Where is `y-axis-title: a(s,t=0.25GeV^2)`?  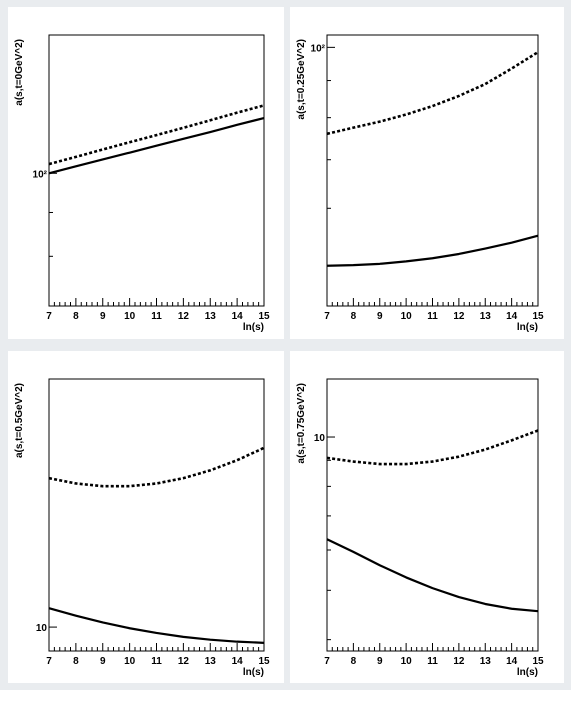 y-axis-title: a(s,t=0.25GeV^2) is located at coordinates (301, 79).